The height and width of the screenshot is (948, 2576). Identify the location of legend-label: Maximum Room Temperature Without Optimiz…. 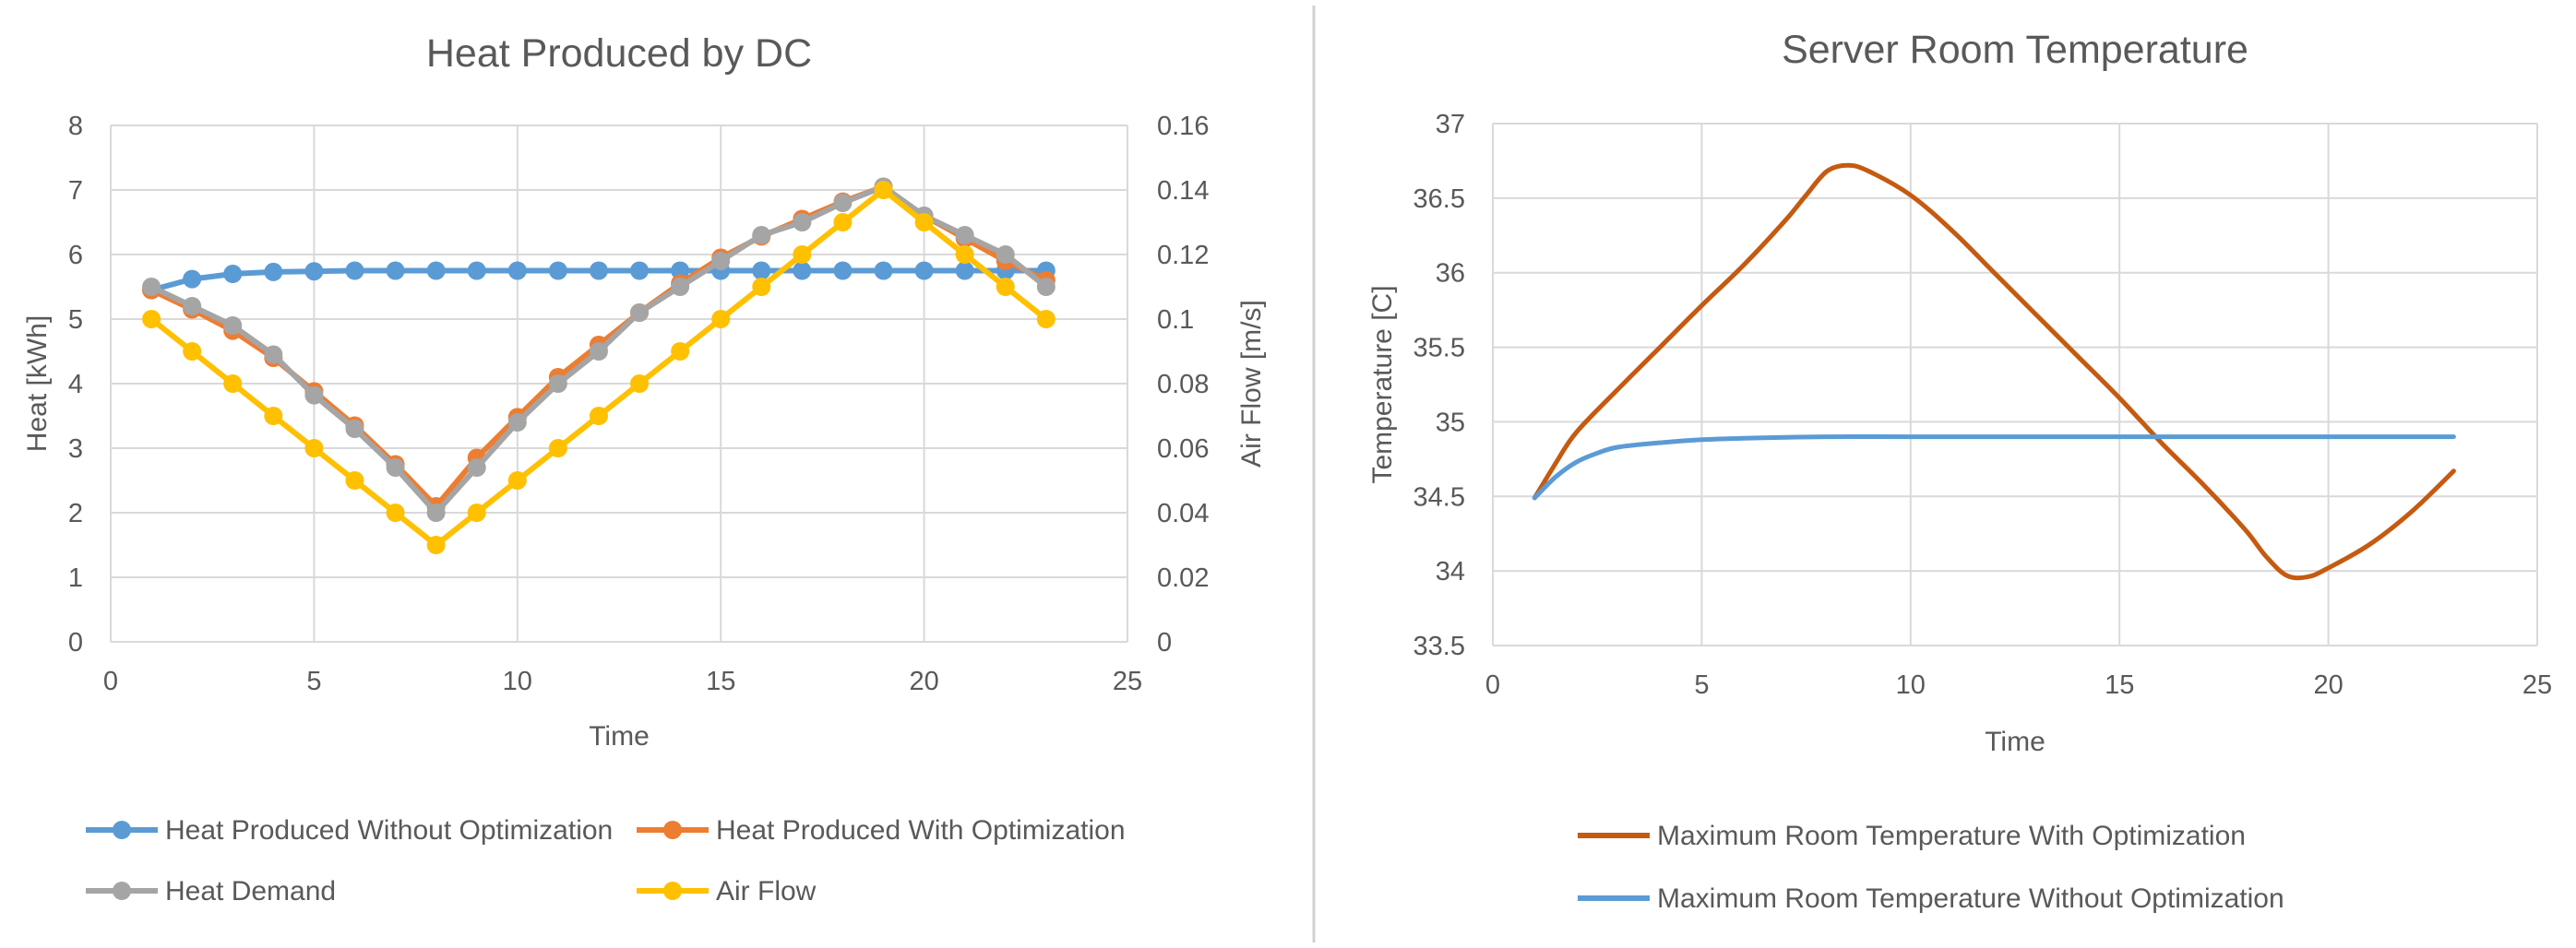
(1970, 899).